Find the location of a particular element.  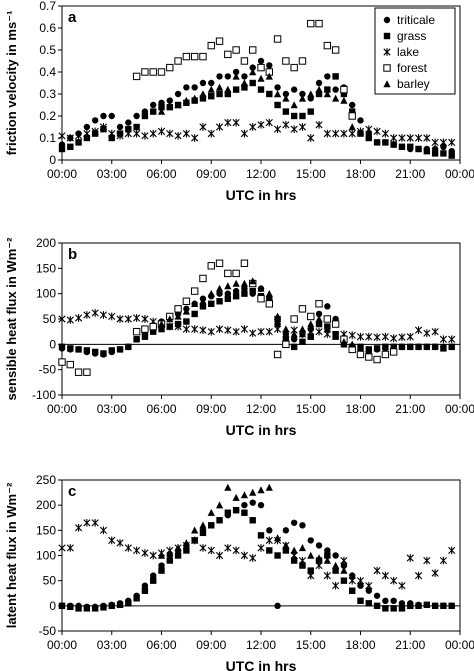

legend: triticale grass lake forest barley is located at coordinates (415, 51).